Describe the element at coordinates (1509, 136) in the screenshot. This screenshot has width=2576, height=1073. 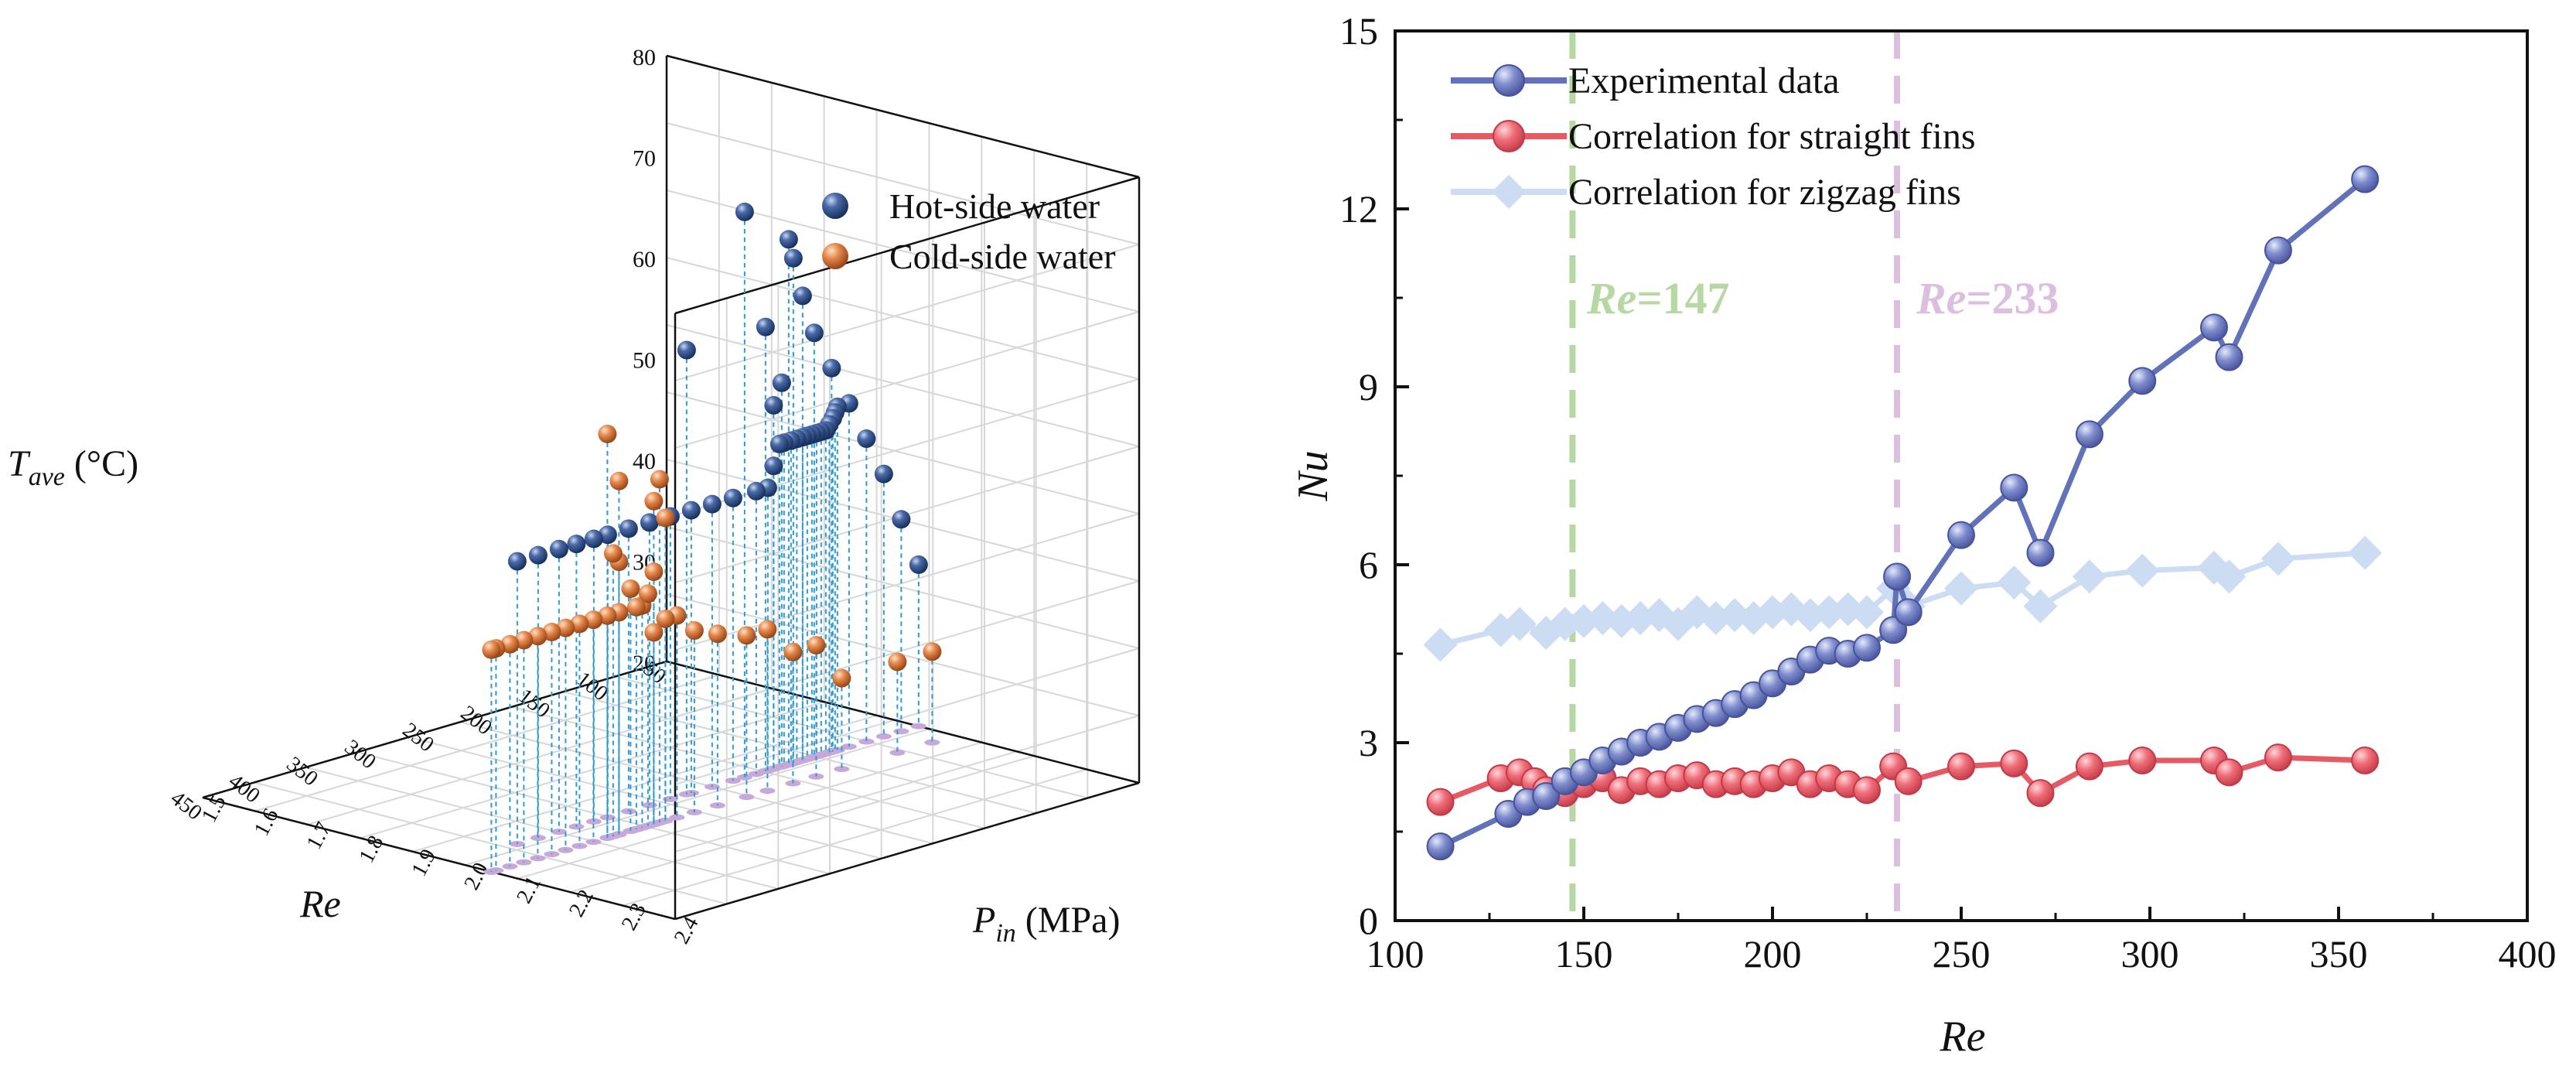
I see `legend-straight-marker` at that location.